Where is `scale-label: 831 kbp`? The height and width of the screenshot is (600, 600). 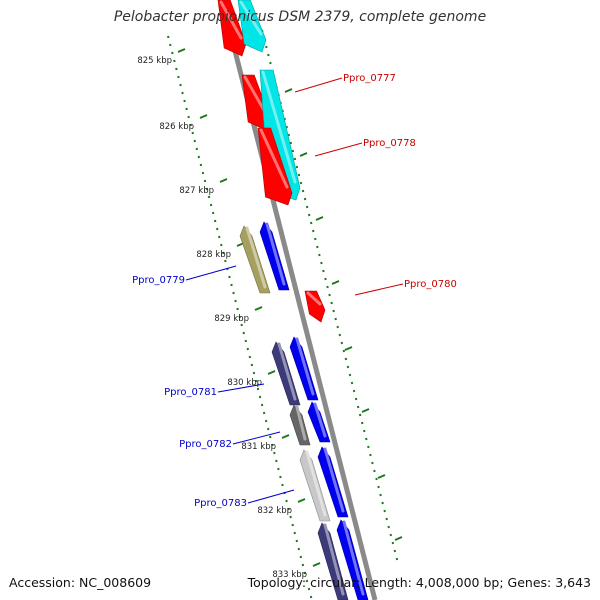 scale-label: 831 kbp is located at coordinates (258, 447).